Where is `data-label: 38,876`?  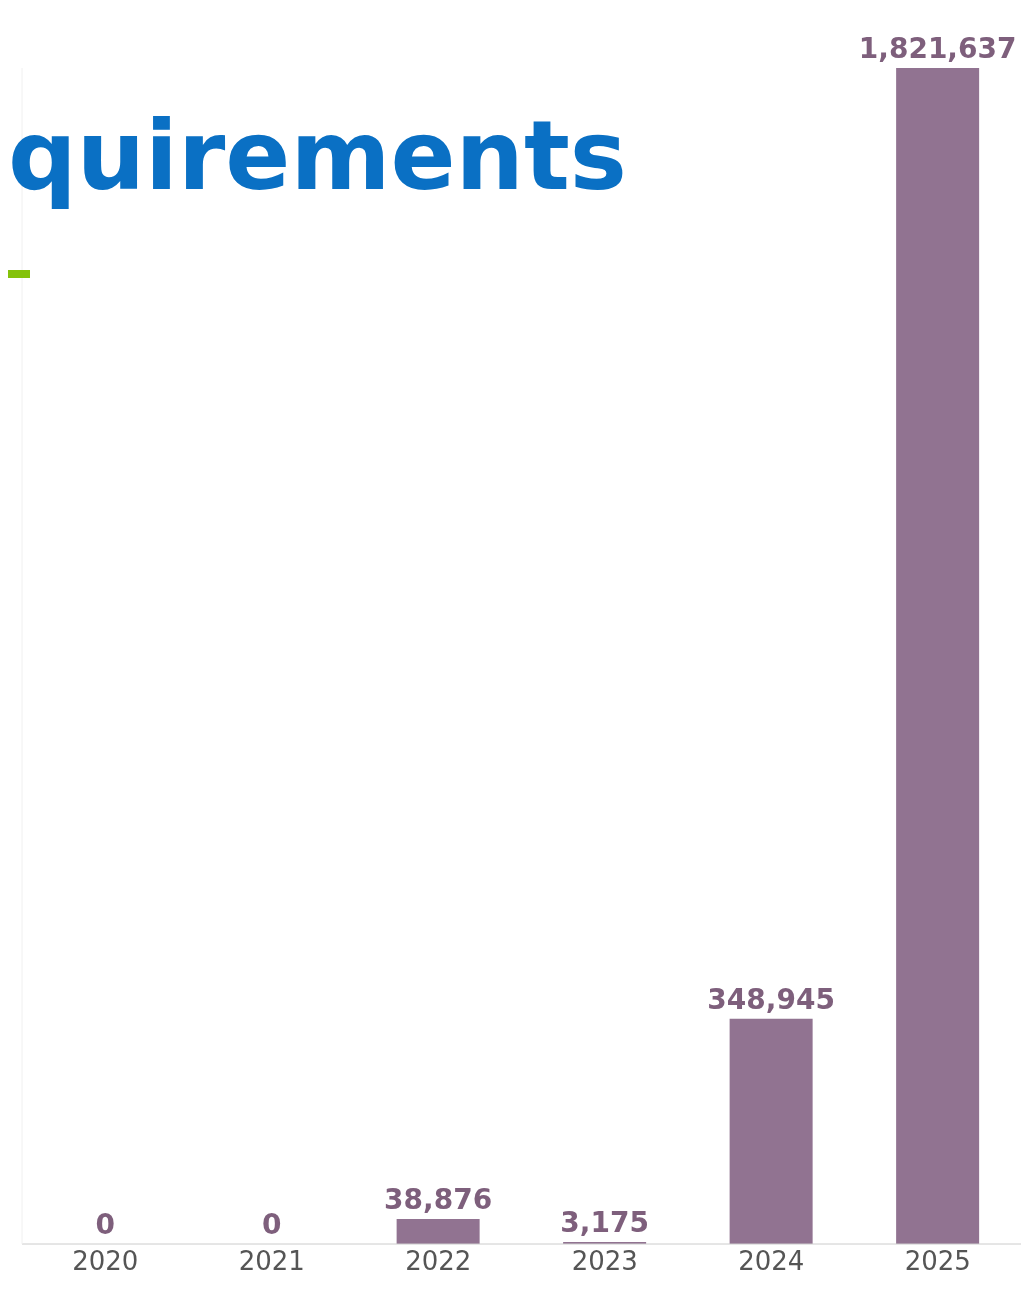
data-label: 38,876 is located at coordinates (438, 1199).